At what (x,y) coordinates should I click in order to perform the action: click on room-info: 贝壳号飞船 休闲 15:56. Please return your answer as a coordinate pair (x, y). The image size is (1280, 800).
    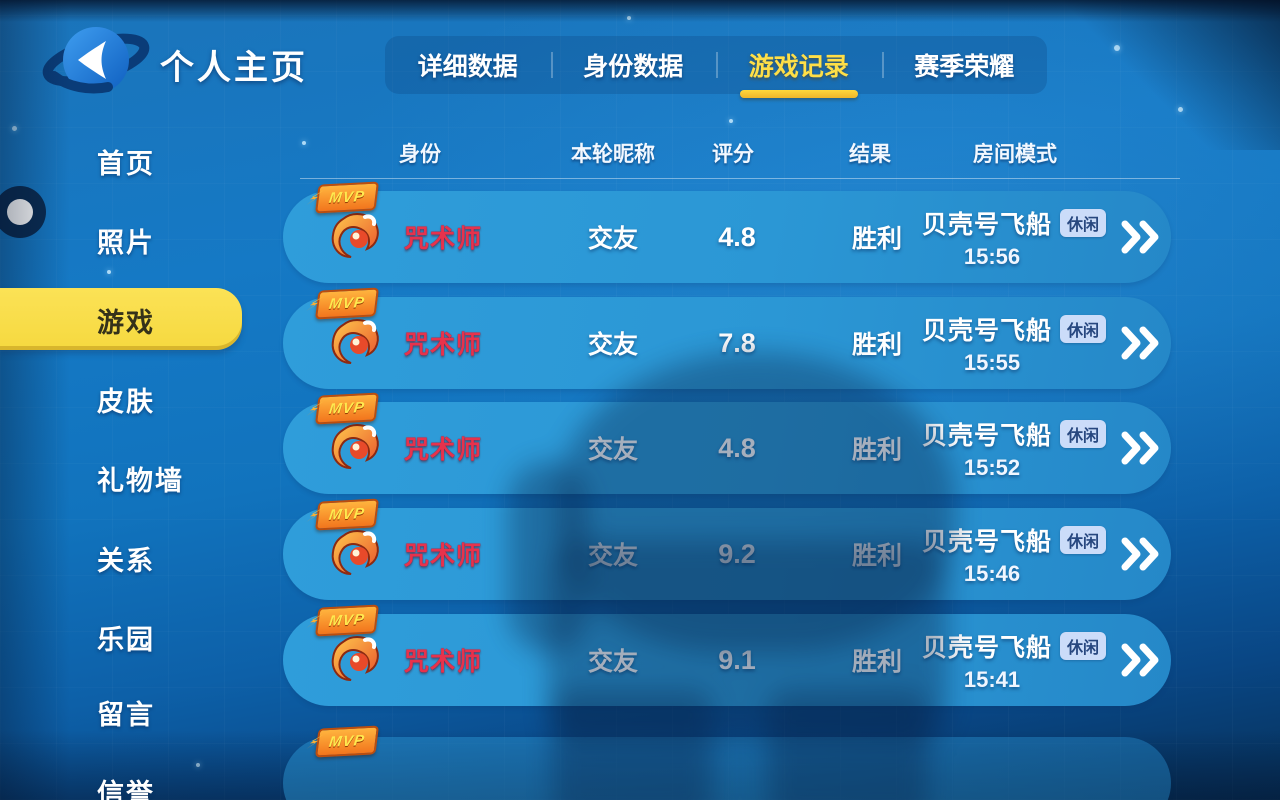
    Looking at the image, I should click on (1014, 237).